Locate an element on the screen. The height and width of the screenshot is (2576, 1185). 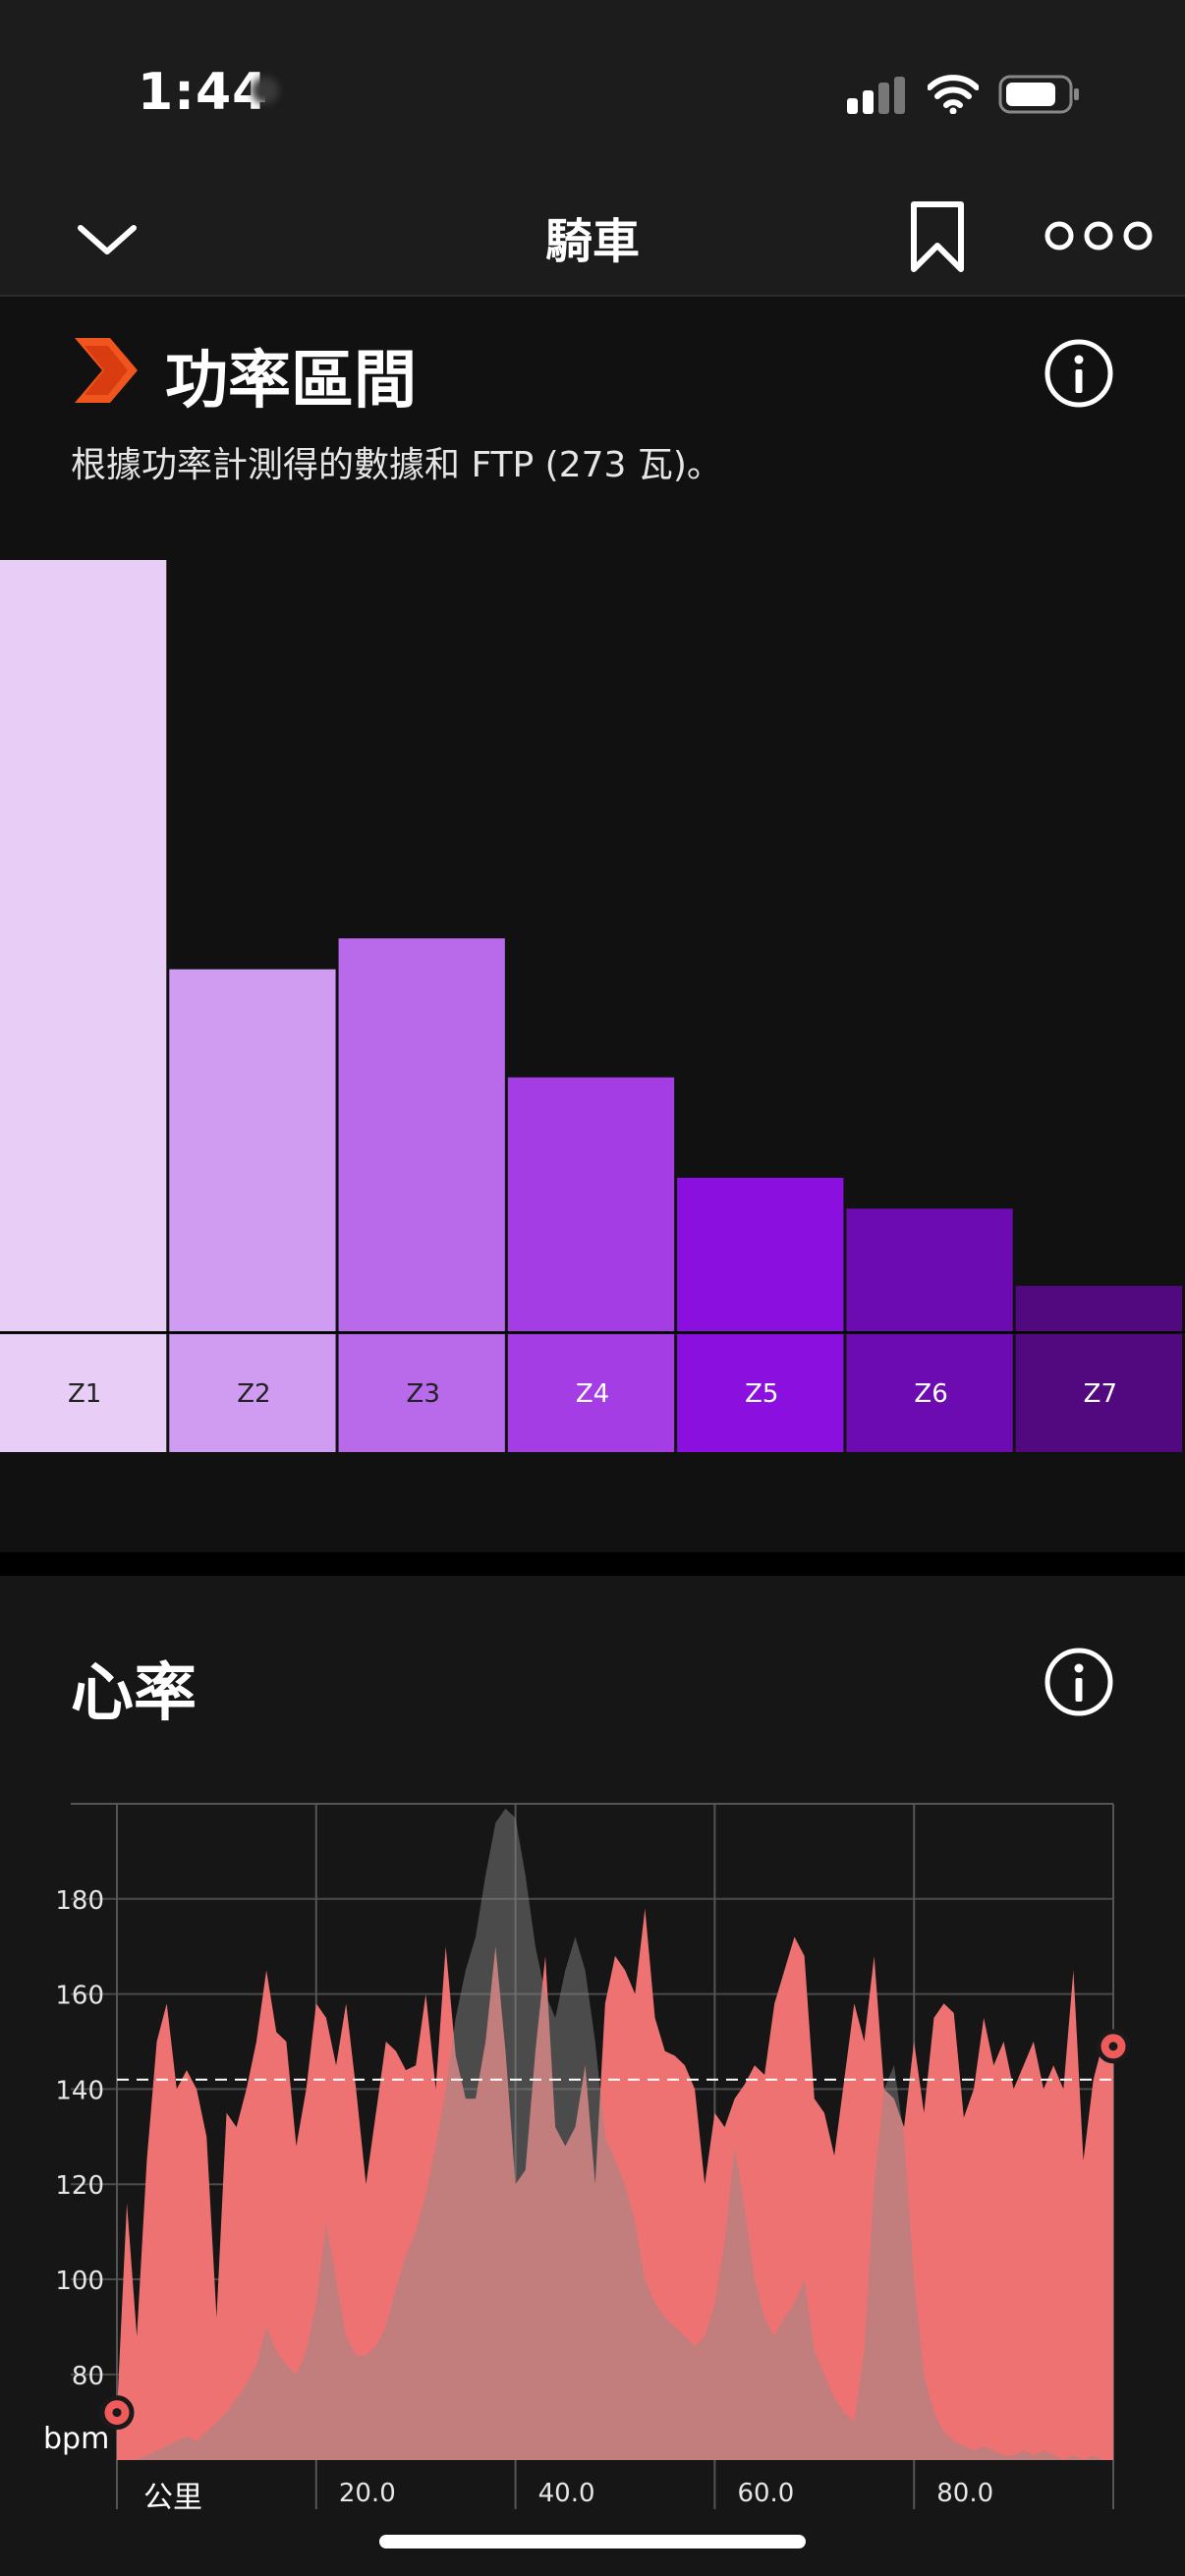
nav-title: 騎車 is located at coordinates (592, 236).